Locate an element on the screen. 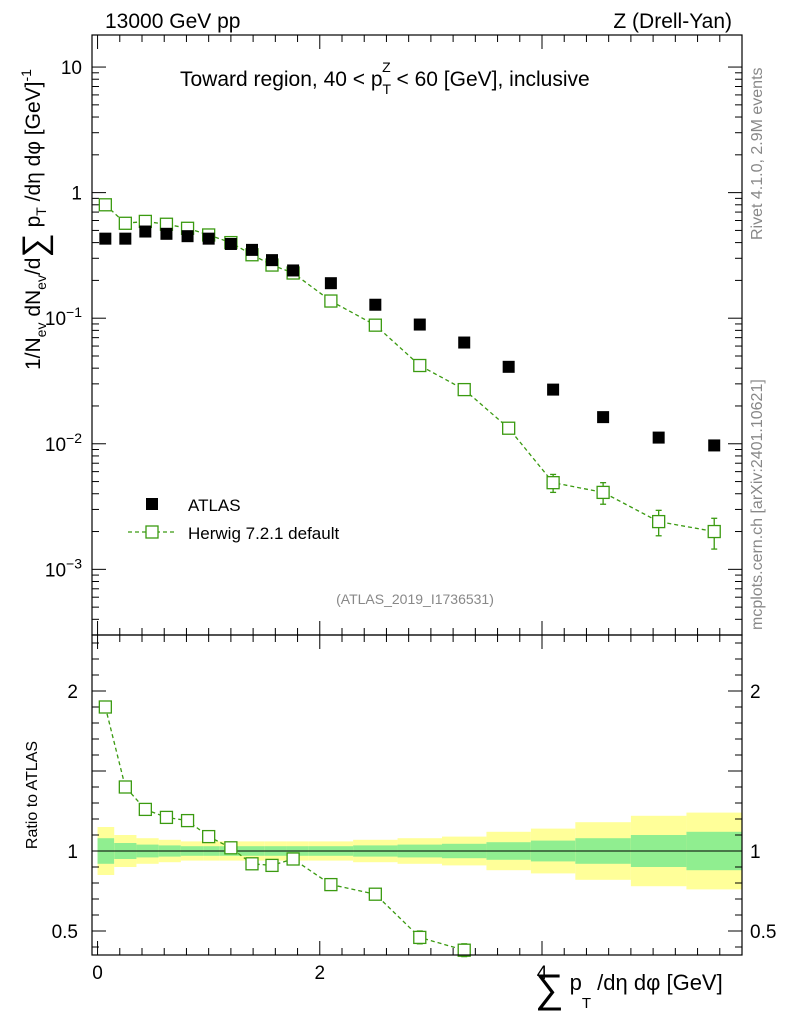 This screenshot has width=786, height=1024. main-ytick-label: 10⁻¹ is located at coordinates (63, 317).